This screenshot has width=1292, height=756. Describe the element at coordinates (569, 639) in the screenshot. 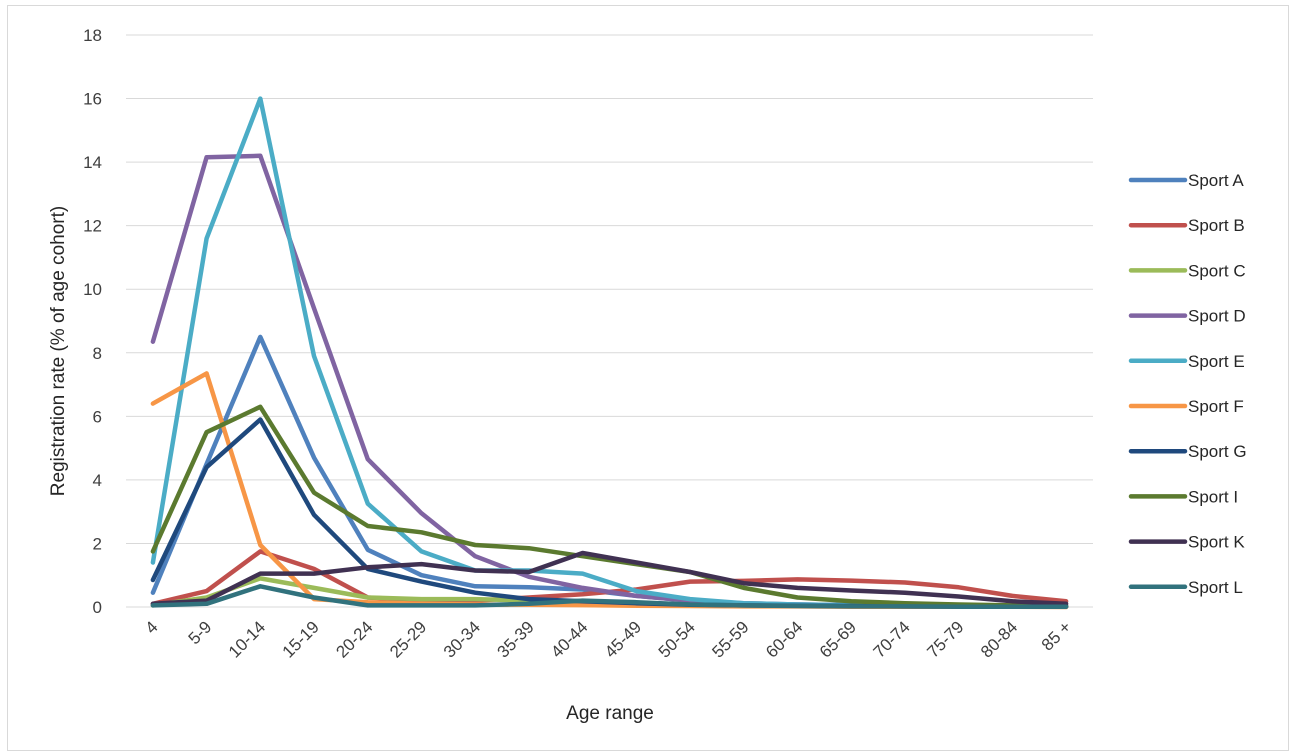

I see `x-tick-label: 40-44` at that location.